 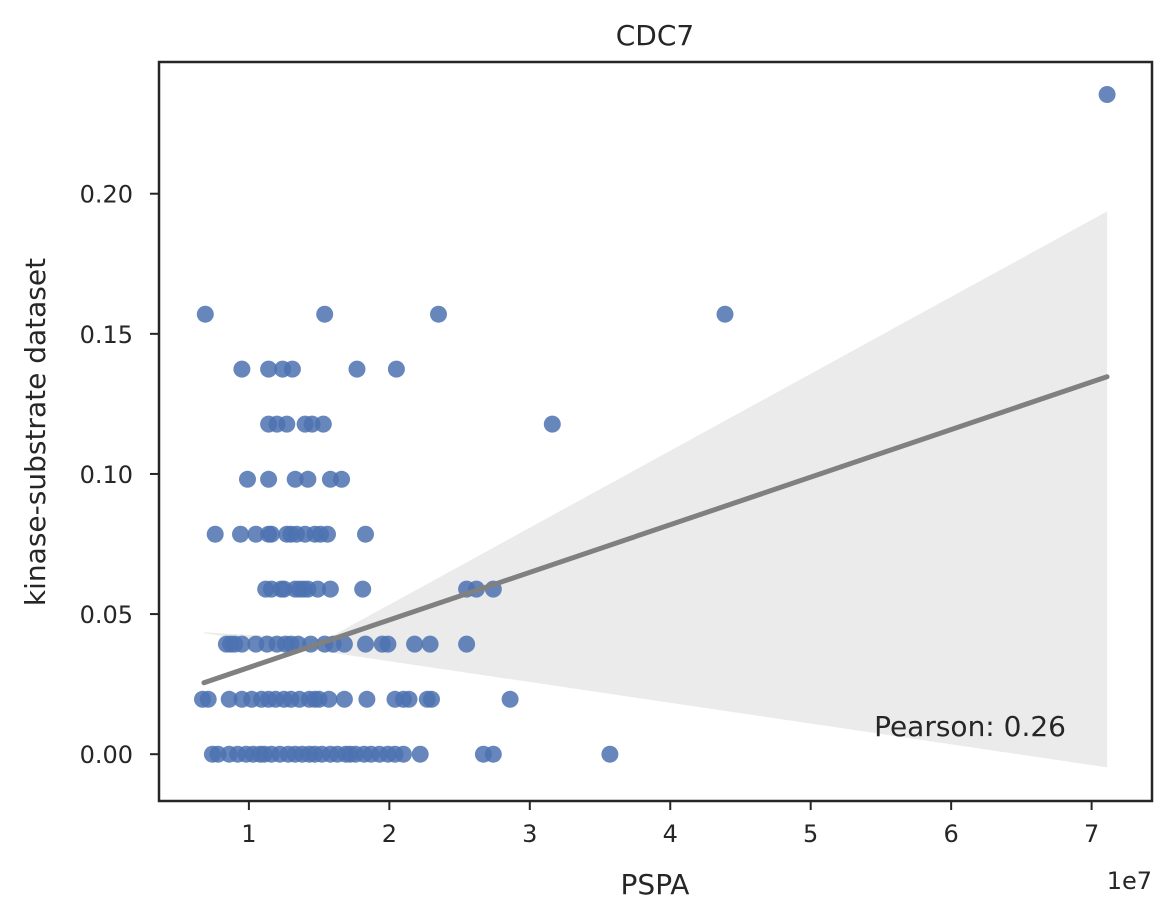 What do you see at coordinates (106, 335) in the screenshot?
I see `y-tick-label: 0.15` at bounding box center [106, 335].